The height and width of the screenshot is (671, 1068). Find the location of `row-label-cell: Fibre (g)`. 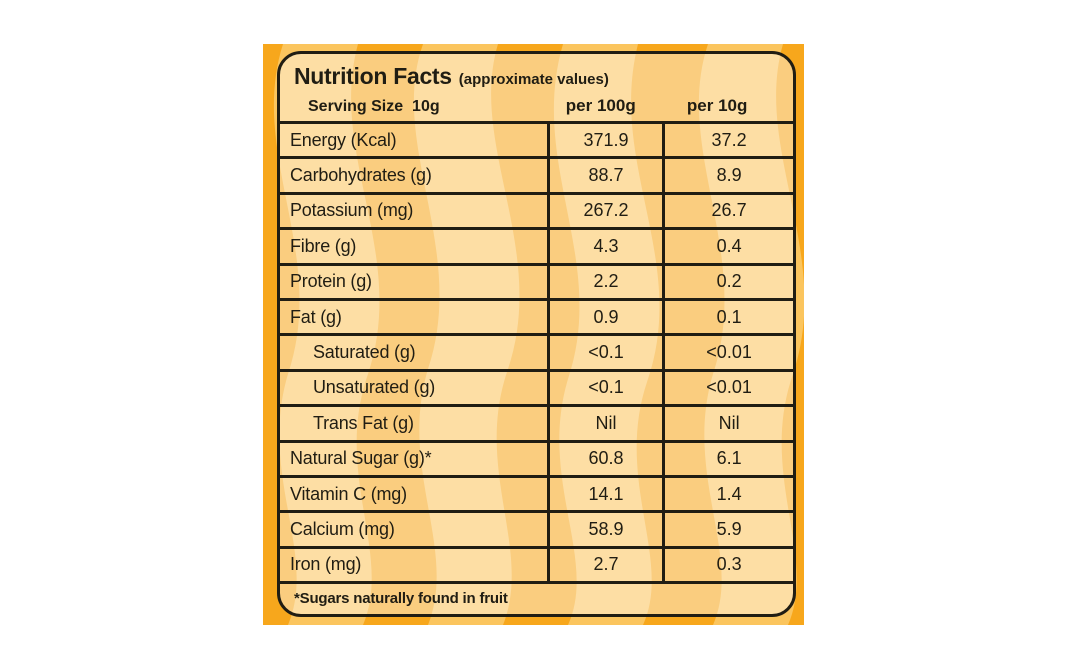

row-label-cell: Fibre (g) is located at coordinates (323, 245).